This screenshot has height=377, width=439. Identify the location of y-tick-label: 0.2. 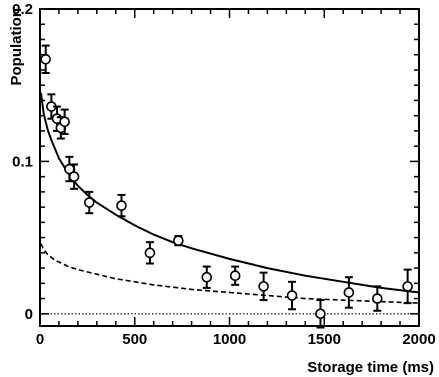
(22, 9).